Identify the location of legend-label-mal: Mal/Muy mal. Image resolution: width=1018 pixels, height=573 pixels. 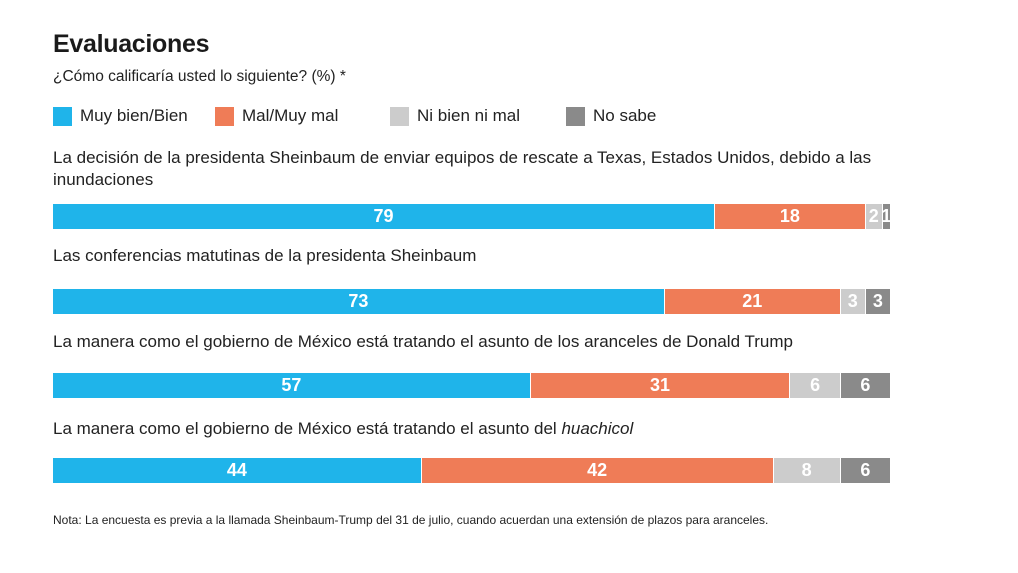
(290, 115).